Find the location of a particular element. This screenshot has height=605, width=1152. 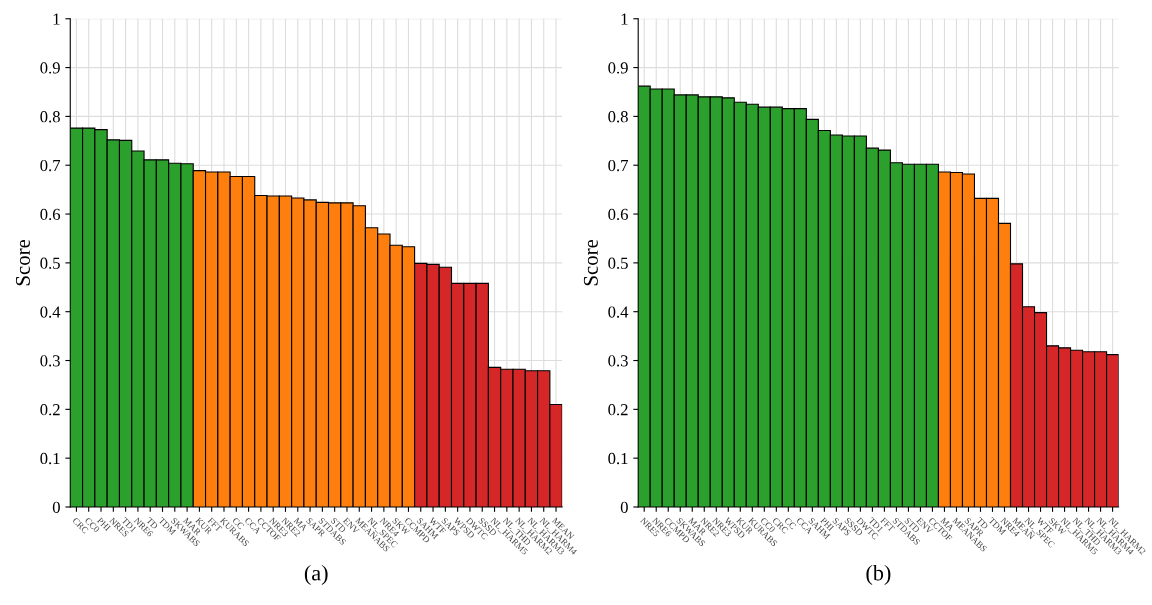

x-tick-label: PHI is located at coordinates (103, 524).